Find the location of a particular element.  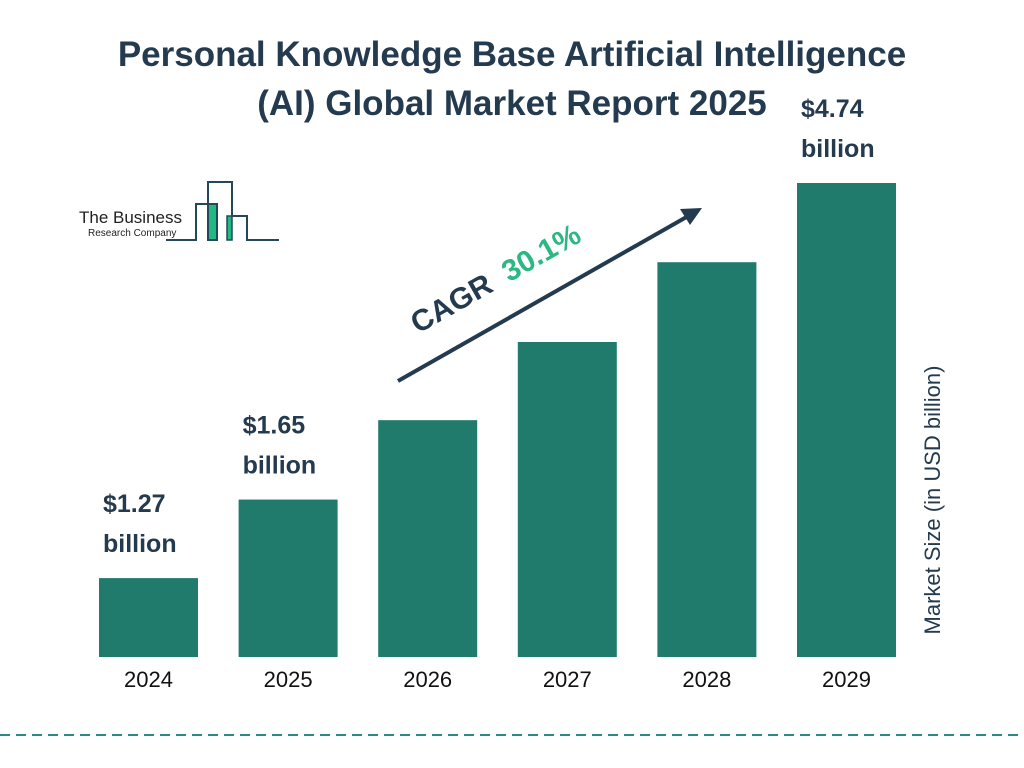

bar-2029 is located at coordinates (846, 419).